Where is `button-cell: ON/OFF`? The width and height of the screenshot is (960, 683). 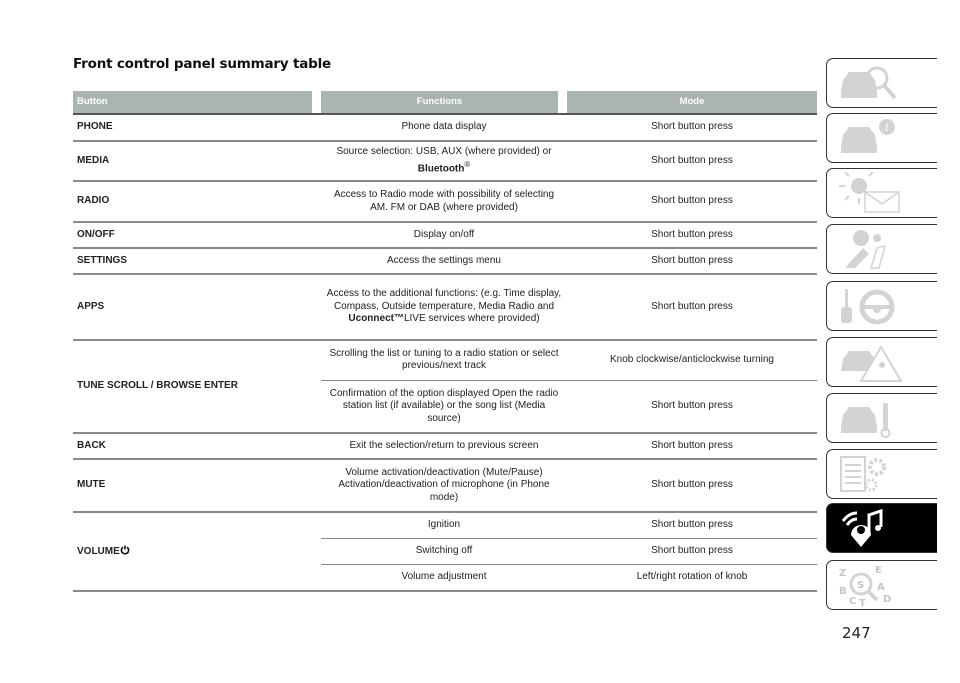
button-cell: ON/OFF is located at coordinates (197, 235).